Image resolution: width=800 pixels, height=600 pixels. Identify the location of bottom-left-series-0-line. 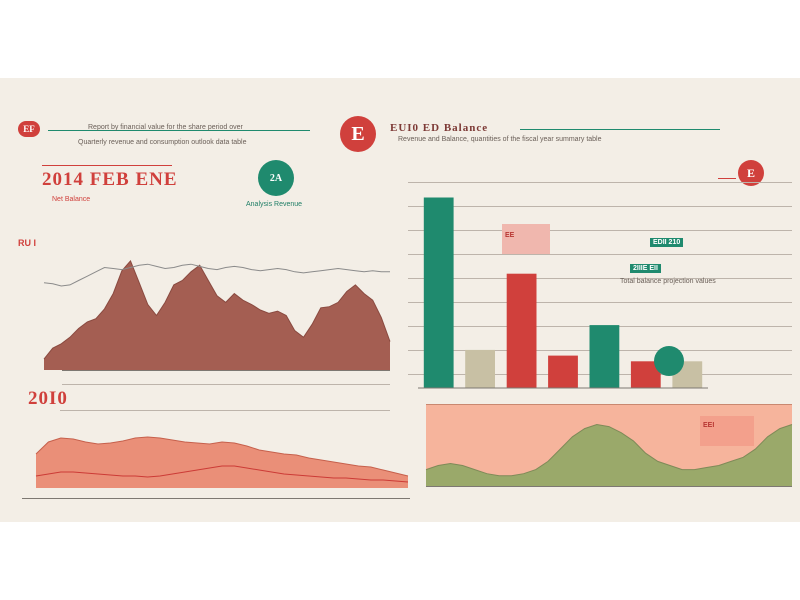
(222, 456).